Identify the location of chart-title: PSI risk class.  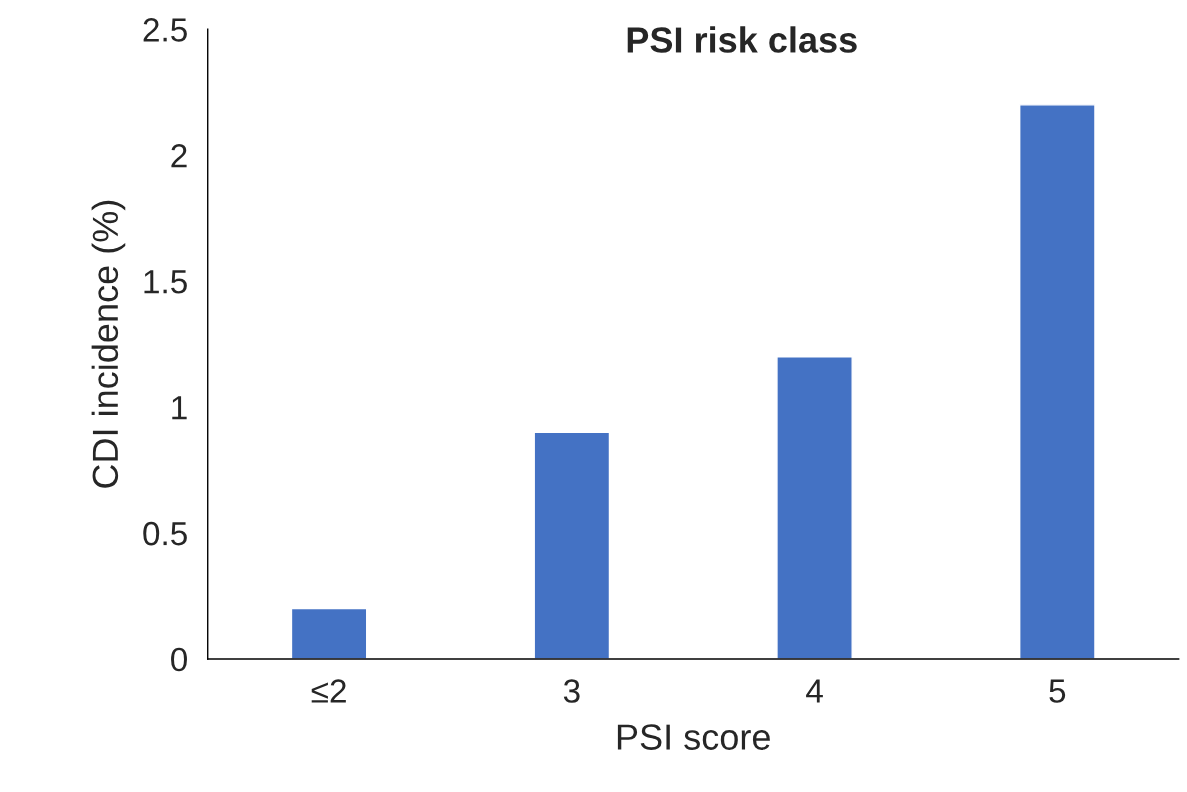
(742, 39).